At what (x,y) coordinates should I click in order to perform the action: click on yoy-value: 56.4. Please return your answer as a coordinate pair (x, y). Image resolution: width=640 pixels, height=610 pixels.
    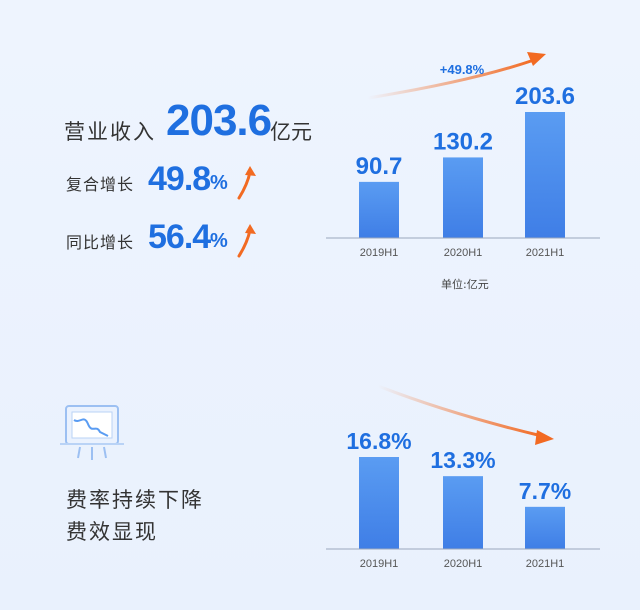
    Looking at the image, I should click on (179, 237).